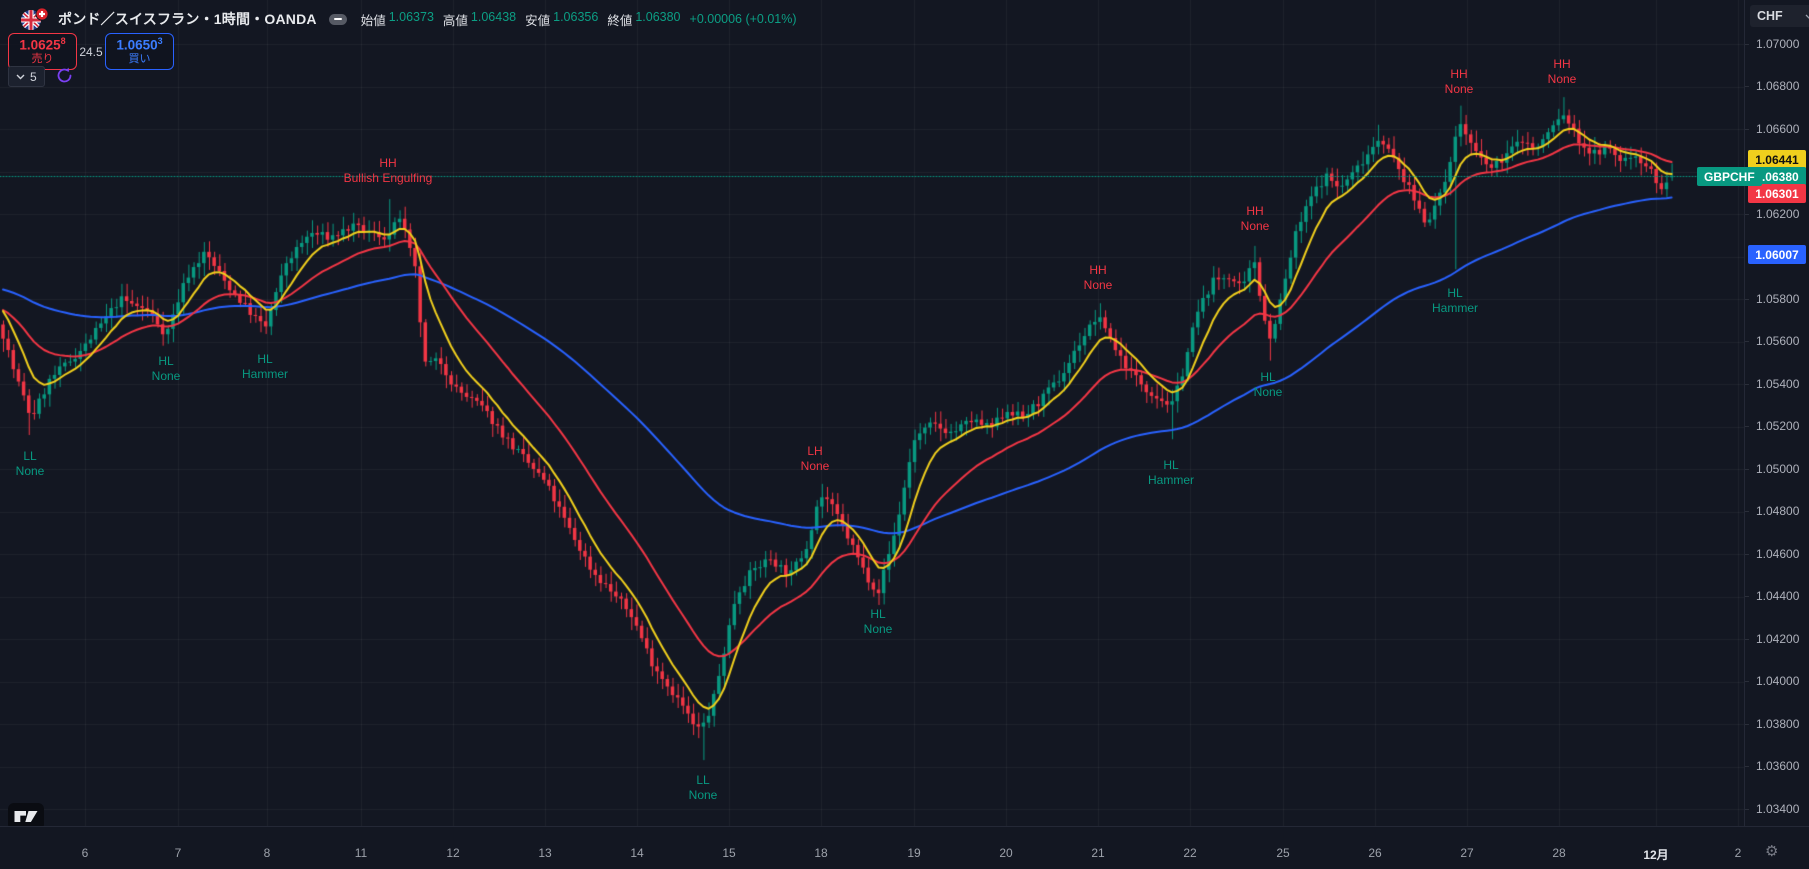 This screenshot has height=869, width=1809. I want to click on time-axis-label: 13, so click(545, 853).